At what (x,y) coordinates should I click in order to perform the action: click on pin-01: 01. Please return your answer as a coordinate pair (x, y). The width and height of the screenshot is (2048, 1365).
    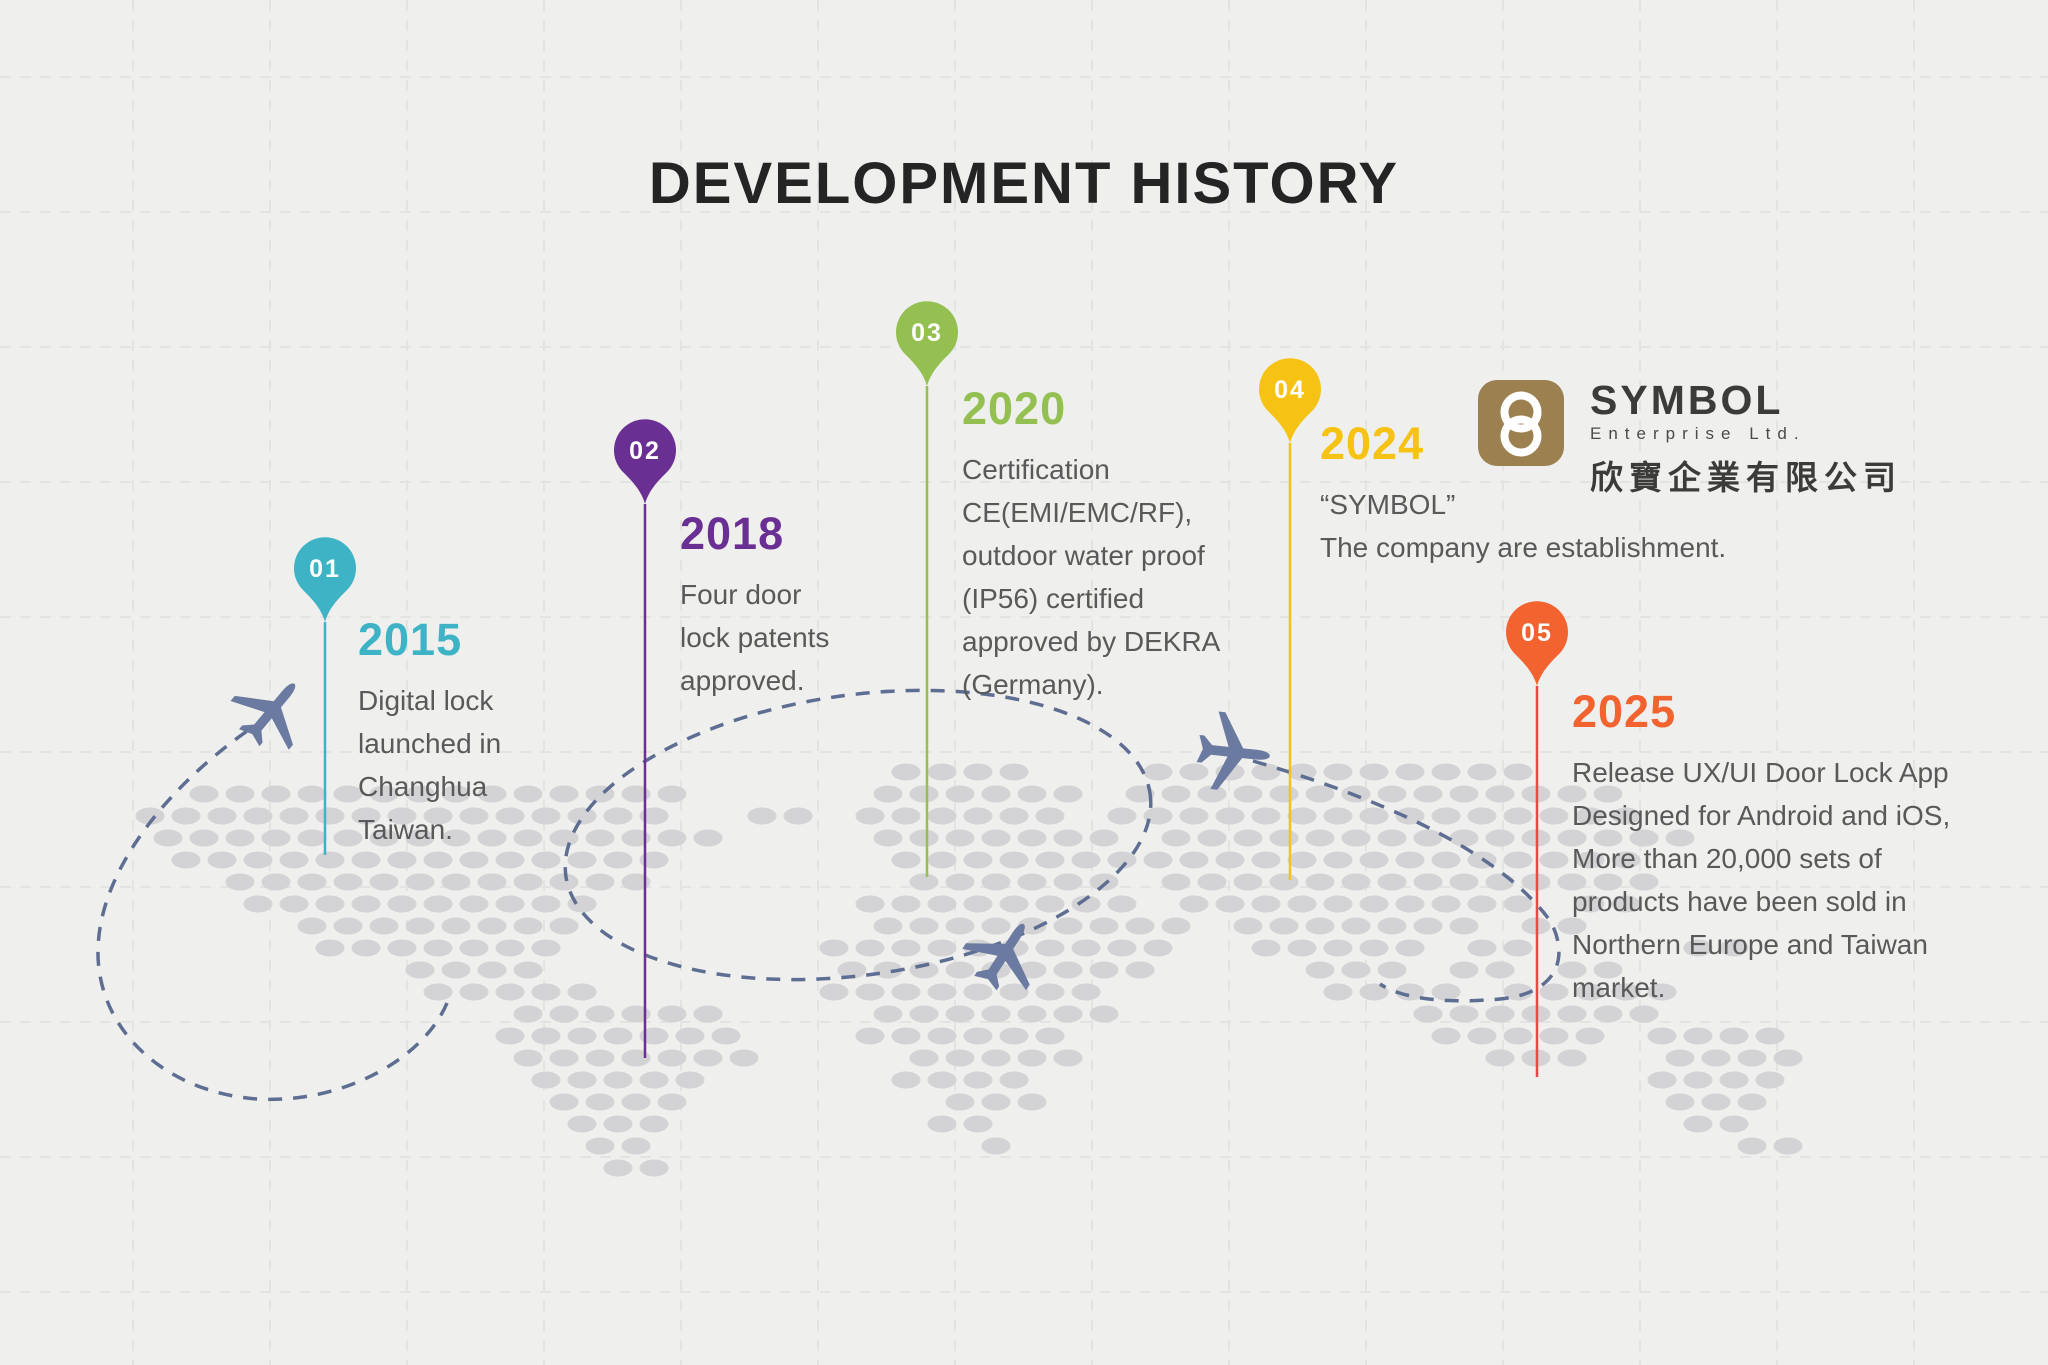
    Looking at the image, I should click on (325, 579).